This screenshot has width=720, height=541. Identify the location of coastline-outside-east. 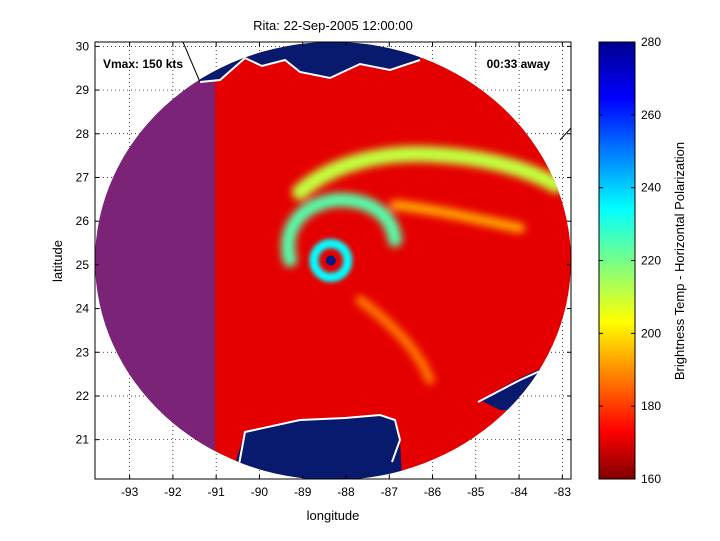
(565, 134).